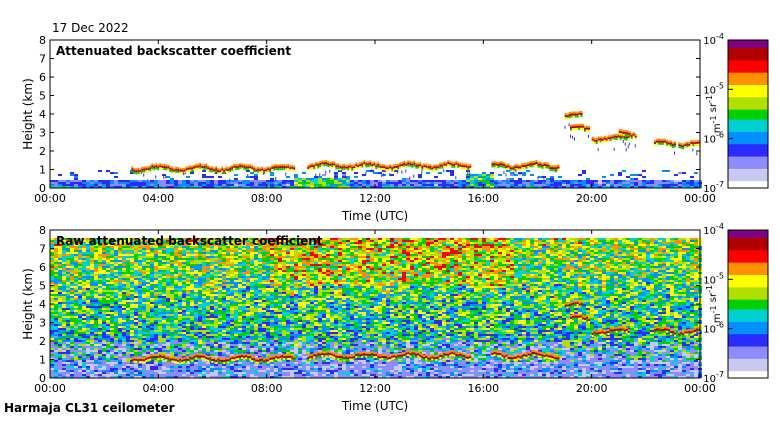 Image resolution: width=780 pixels, height=424 pixels. I want to click on date-label: 17 Dec 2022, so click(90, 28).